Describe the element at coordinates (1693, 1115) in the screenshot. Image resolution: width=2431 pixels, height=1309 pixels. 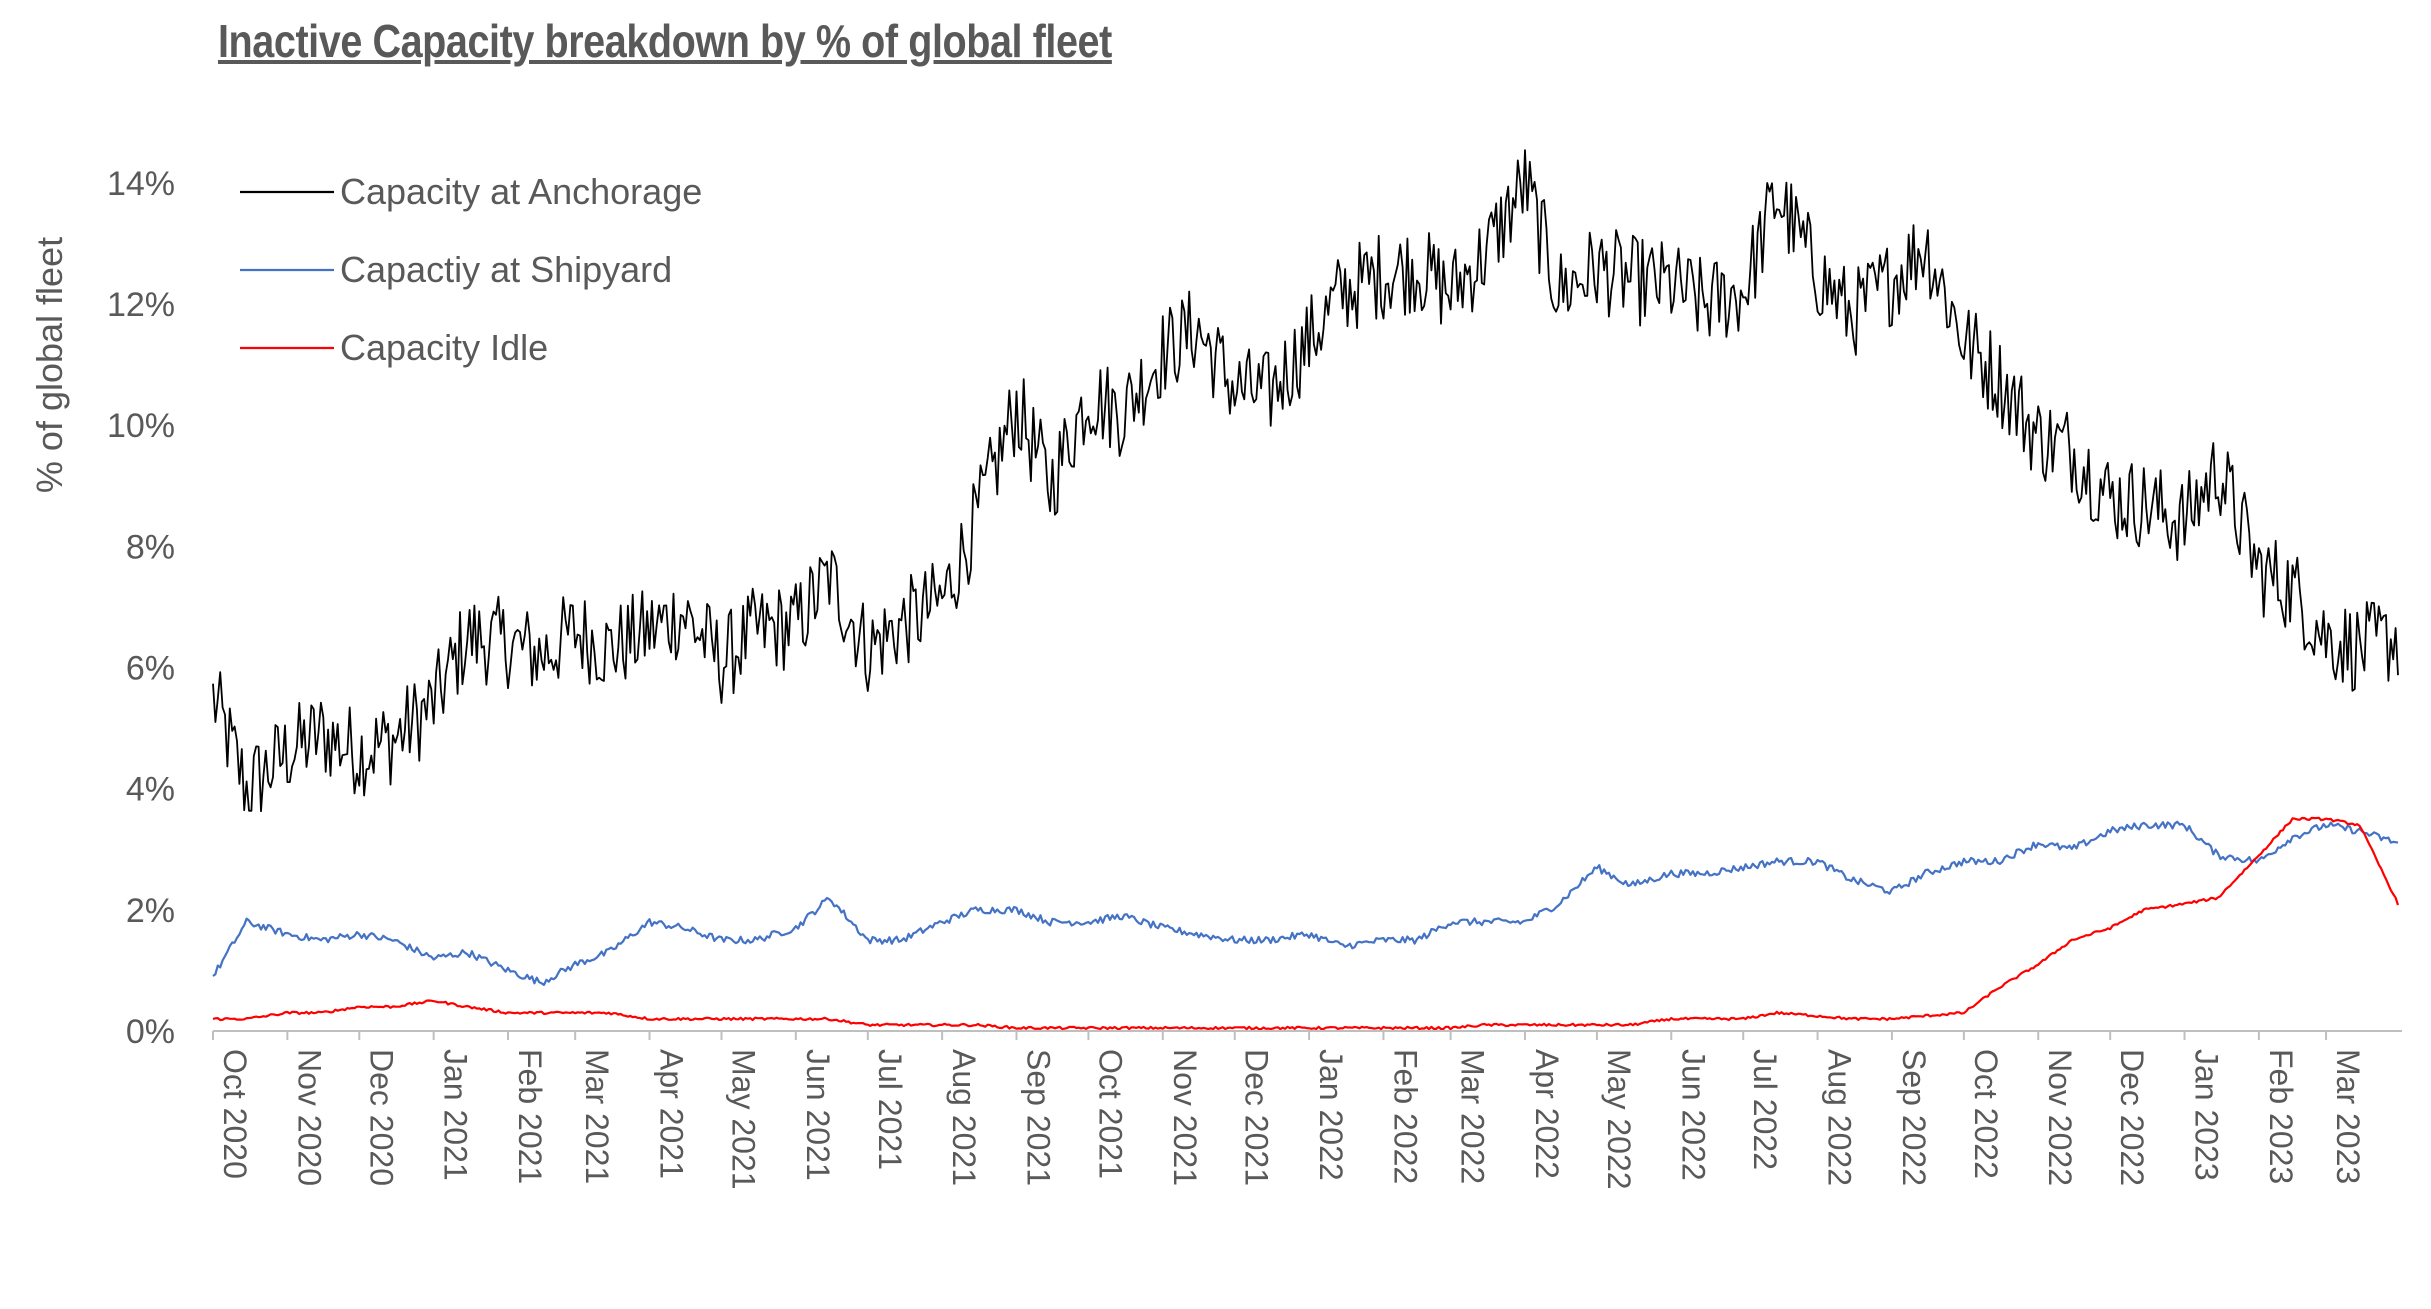
I see `x-tick-label: Jun 2022` at that location.